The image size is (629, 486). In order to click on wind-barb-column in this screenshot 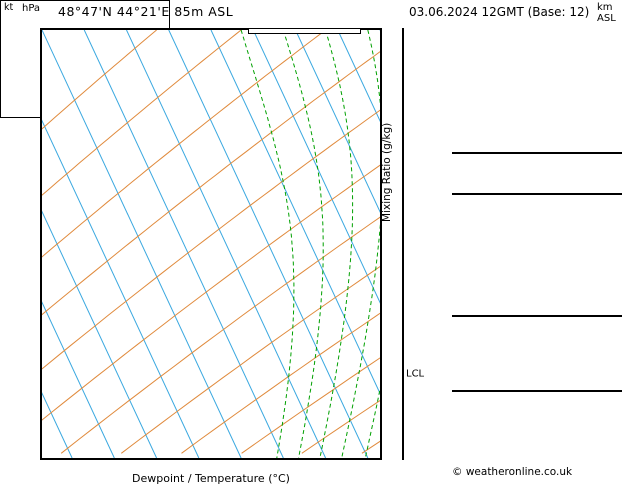, I will do `click(405, 244)`.